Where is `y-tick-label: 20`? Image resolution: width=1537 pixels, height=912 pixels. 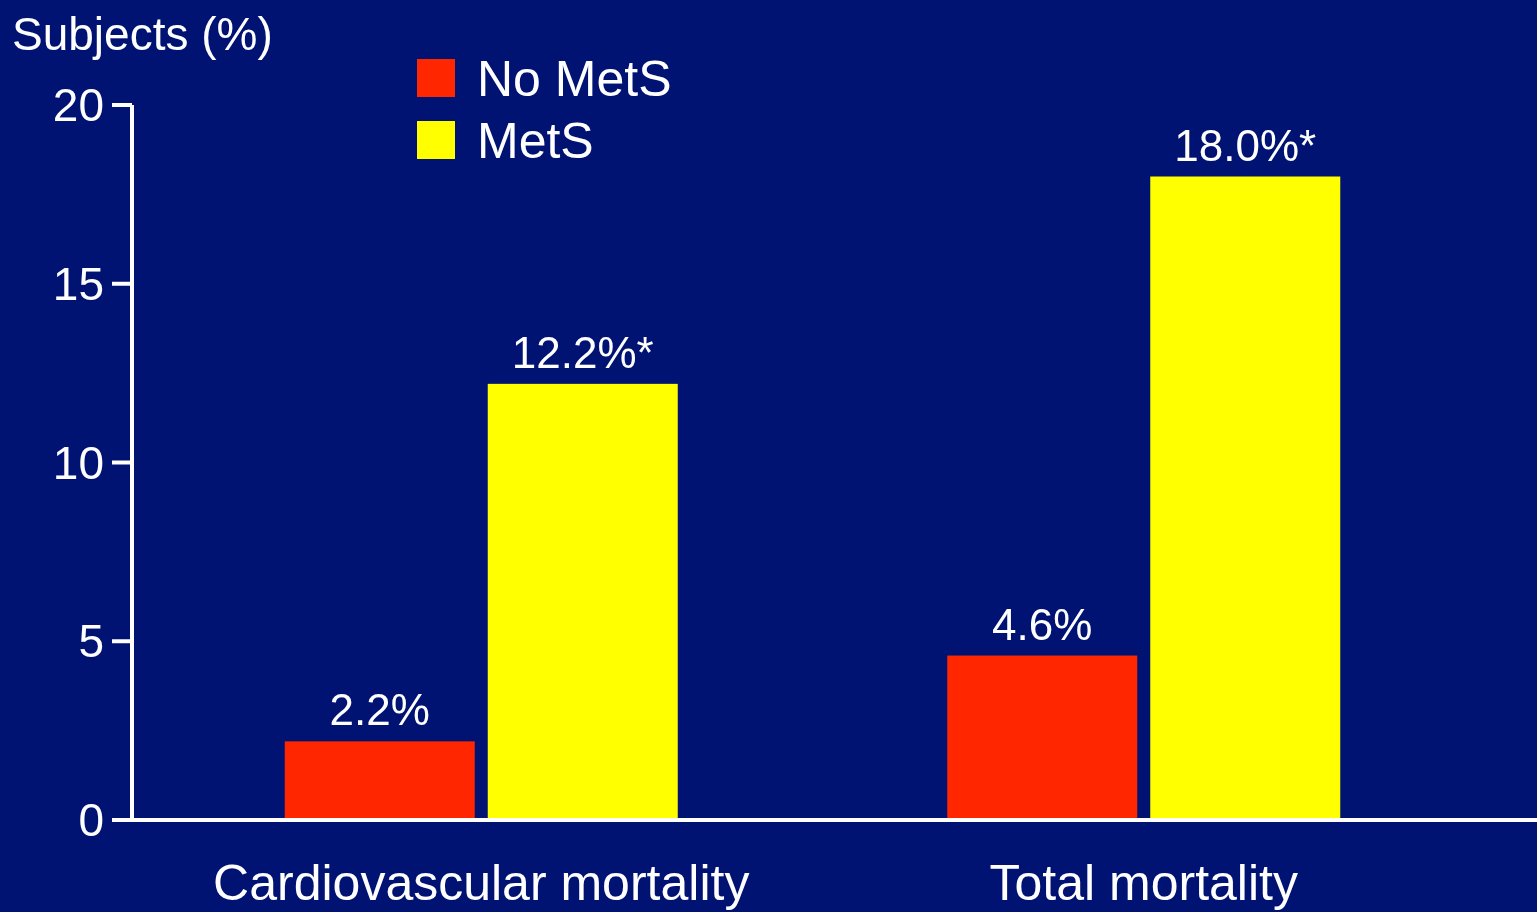 y-tick-label: 20 is located at coordinates (78, 105).